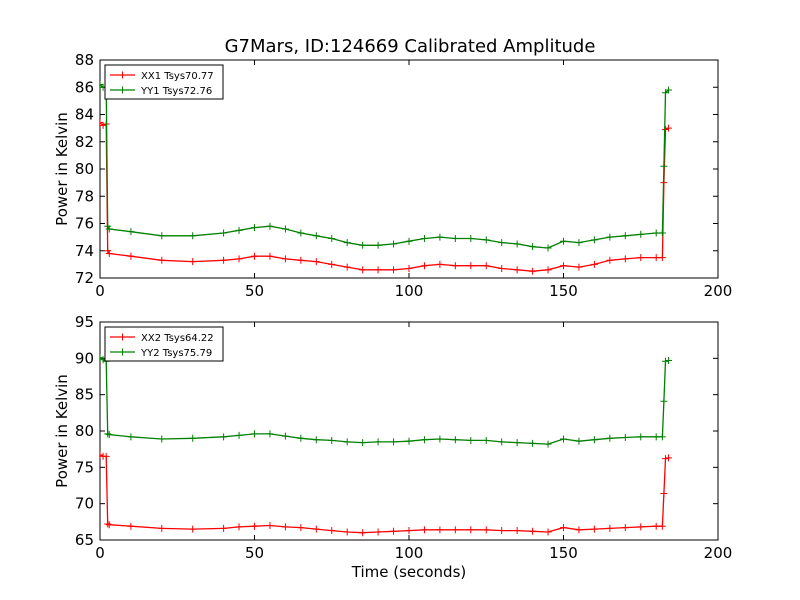 The image size is (800, 600). What do you see at coordinates (84, 251) in the screenshot?
I see `y-tick-label: 74` at bounding box center [84, 251].